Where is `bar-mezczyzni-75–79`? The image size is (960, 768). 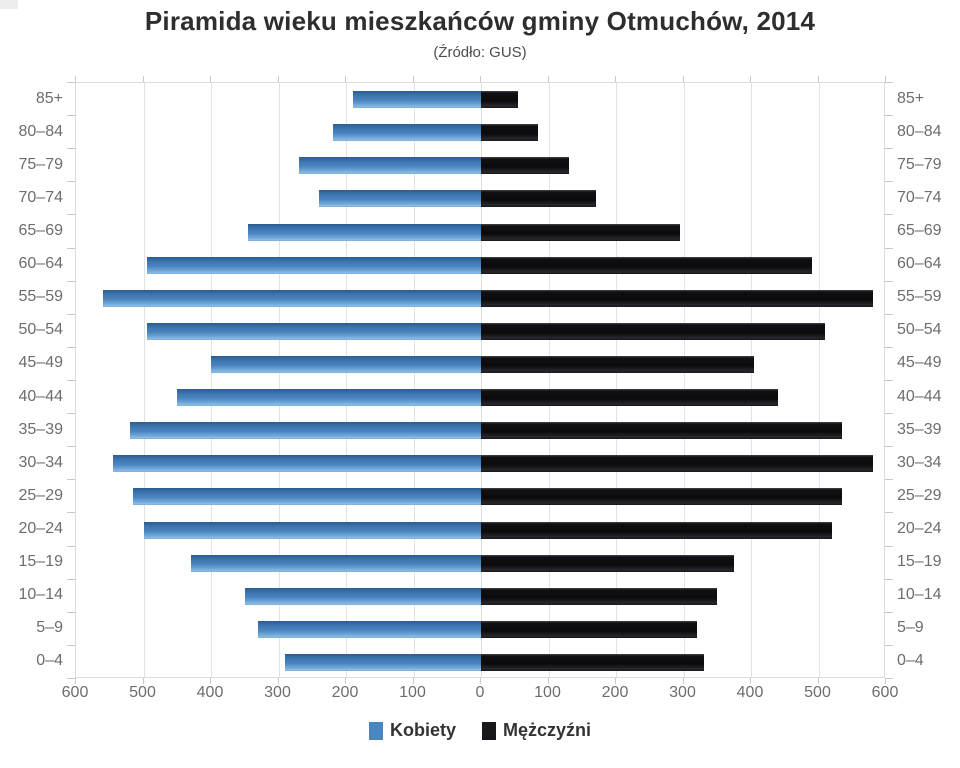
bar-mezczyzni-75–79 is located at coordinates (525, 166).